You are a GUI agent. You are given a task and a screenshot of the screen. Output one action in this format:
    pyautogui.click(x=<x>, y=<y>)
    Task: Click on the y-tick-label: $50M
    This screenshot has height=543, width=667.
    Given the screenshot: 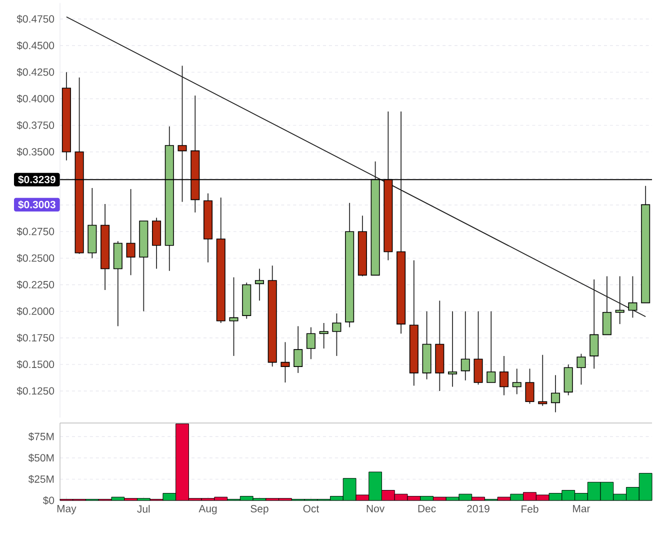 What is the action you would take?
    pyautogui.click(x=41, y=458)
    